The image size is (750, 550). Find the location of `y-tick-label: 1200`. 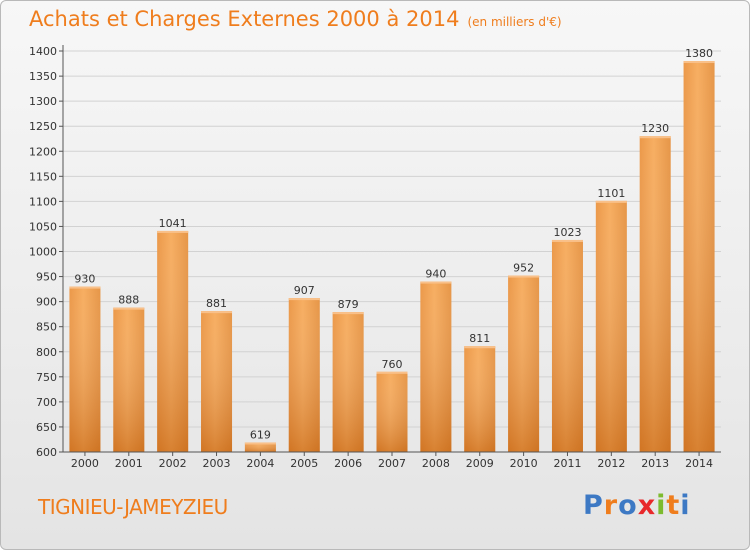

y-tick-label: 1200 is located at coordinates (43, 151).